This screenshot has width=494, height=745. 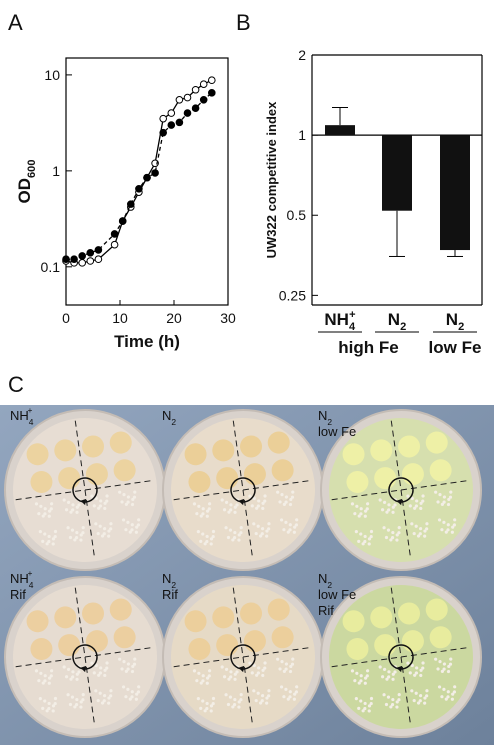 What do you see at coordinates (352, 327) in the screenshot?
I see `formula-subscript: 4` at bounding box center [352, 327].